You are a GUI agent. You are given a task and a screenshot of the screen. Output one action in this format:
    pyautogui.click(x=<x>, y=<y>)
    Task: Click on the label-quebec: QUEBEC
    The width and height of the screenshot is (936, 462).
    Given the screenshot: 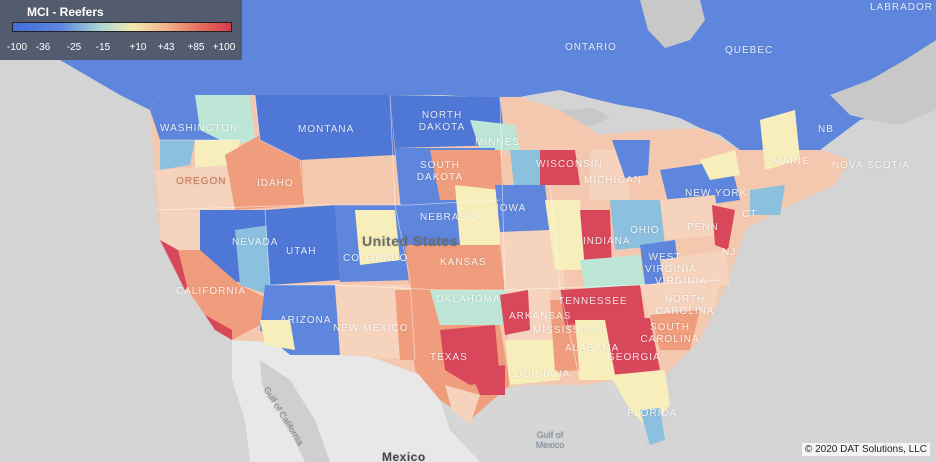 What is the action you would take?
    pyautogui.click(x=749, y=50)
    